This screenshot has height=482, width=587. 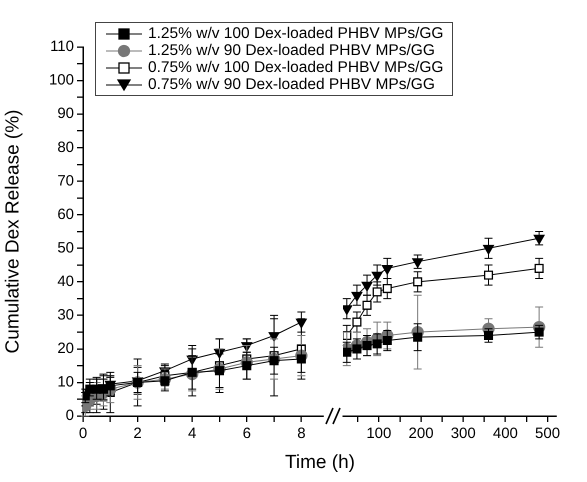 I want to click on y-tick-label: 80, so click(x=65, y=147).